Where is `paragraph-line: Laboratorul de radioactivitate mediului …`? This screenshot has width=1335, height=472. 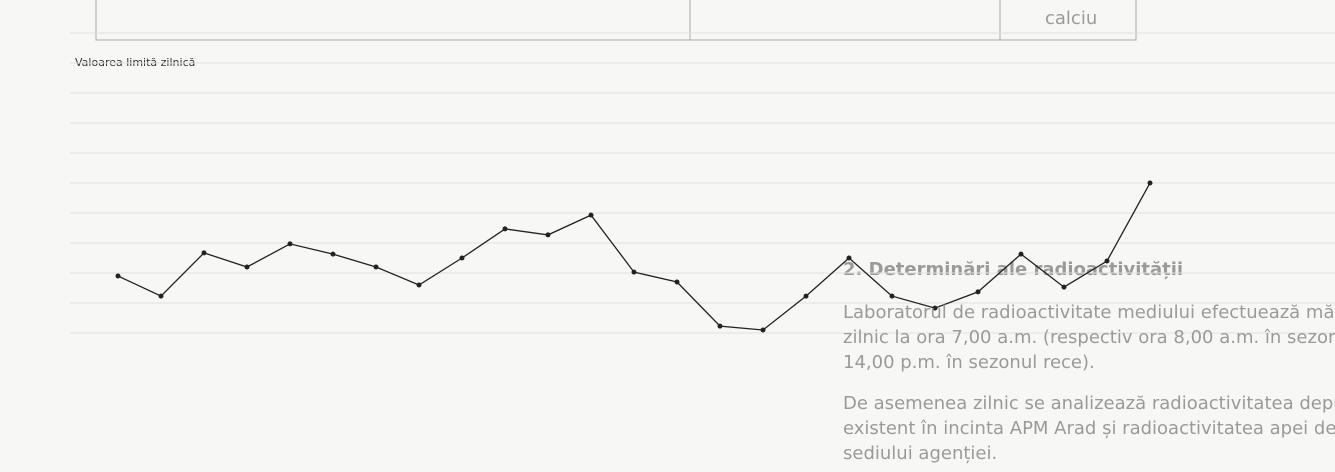 paragraph-line: Laboratorul de radioactivitate mediului … is located at coordinates (1089, 312).